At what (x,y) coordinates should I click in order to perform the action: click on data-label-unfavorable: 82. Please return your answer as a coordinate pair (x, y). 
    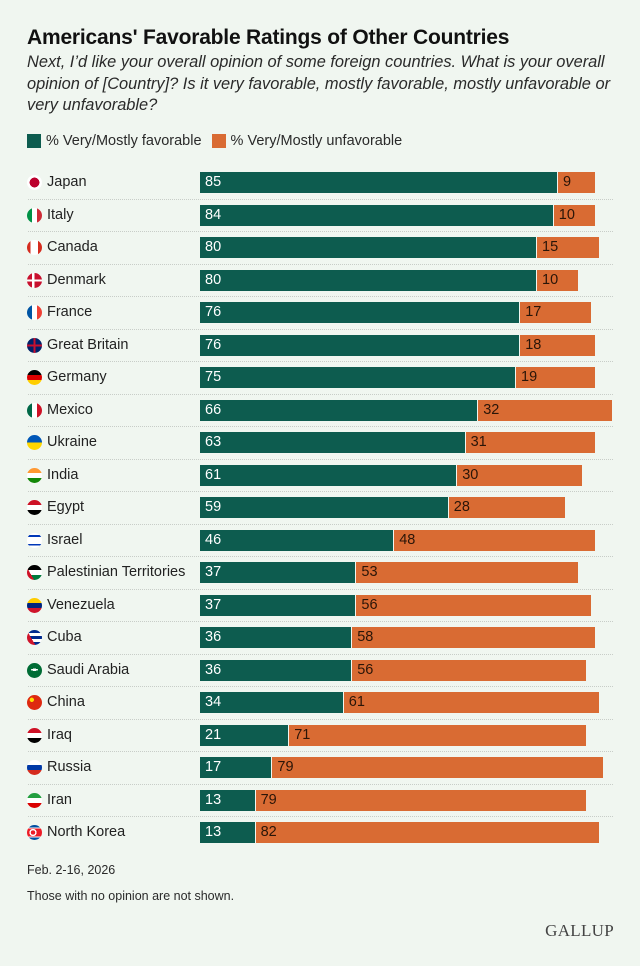
    Looking at the image, I should click on (268, 832).